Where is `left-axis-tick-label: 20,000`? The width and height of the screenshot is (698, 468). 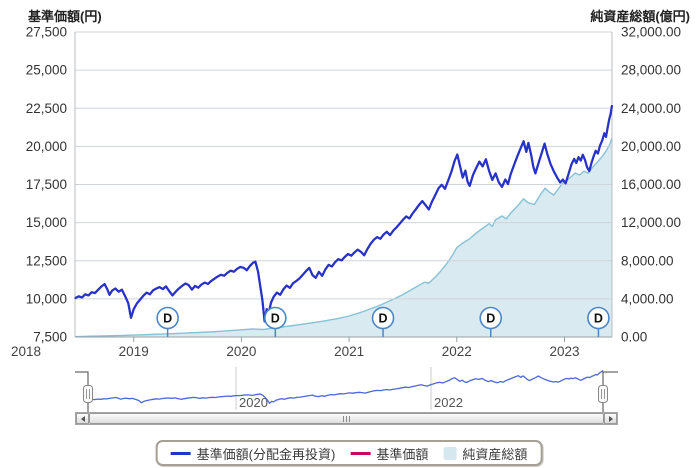 left-axis-tick-label: 20,000 is located at coordinates (46, 146).